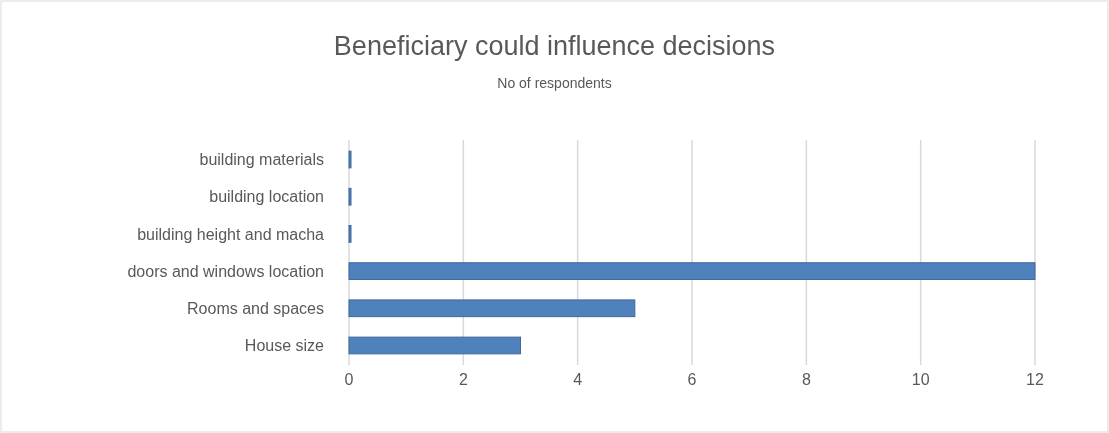  I want to click on x-tick-label: 6, so click(692, 379).